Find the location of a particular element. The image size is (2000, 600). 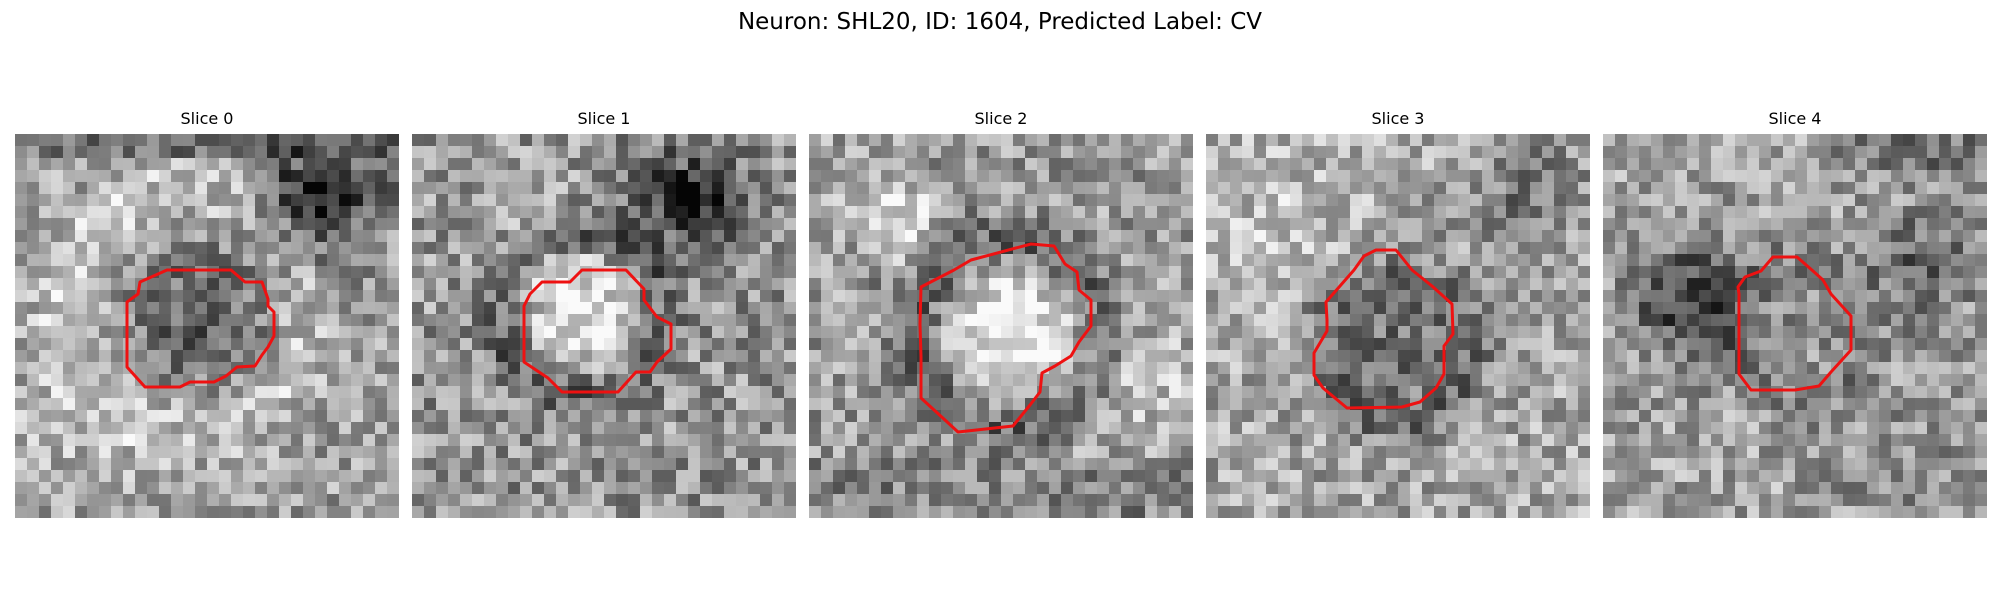

slice-title: Slice 1 is located at coordinates (604, 118).